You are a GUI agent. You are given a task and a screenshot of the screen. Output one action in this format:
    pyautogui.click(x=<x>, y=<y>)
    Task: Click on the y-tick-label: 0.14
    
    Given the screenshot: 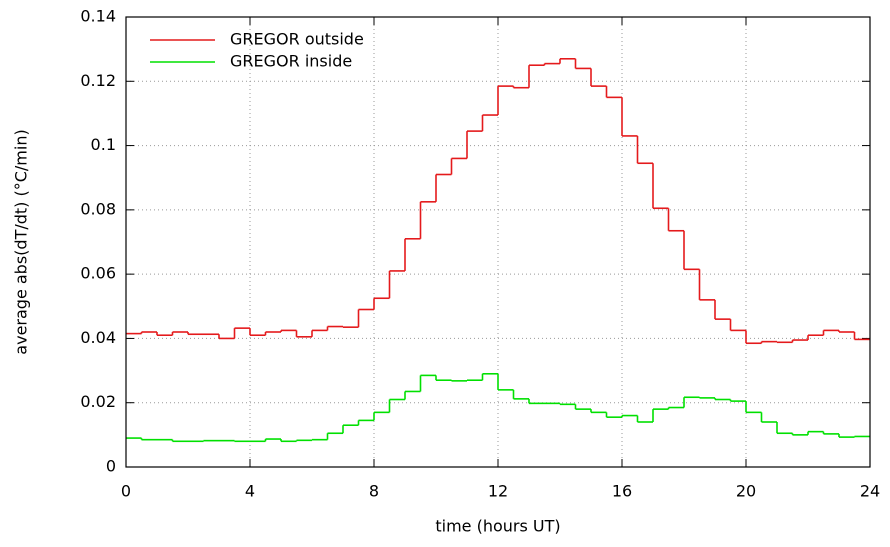 What is the action you would take?
    pyautogui.click(x=98, y=16)
    